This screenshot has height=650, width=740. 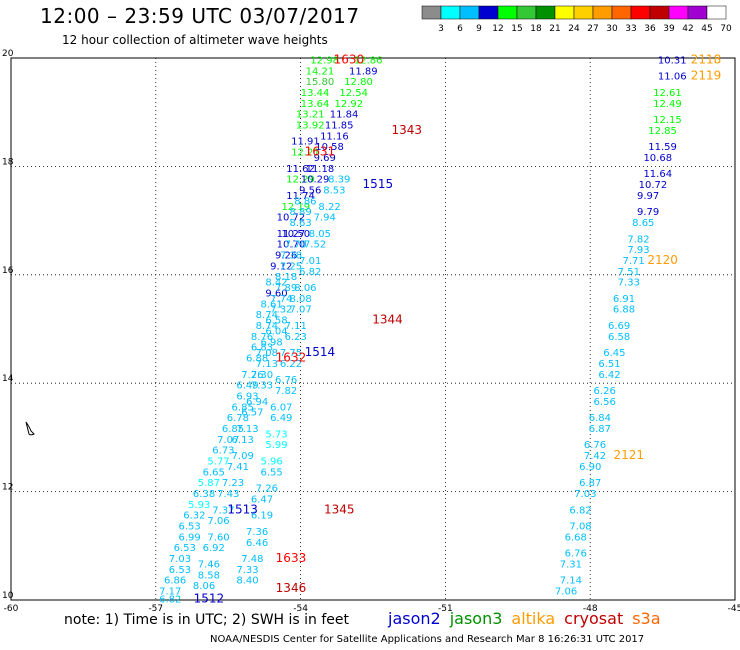 I want to click on wave-height-value: 9.79, so click(x=648, y=212).